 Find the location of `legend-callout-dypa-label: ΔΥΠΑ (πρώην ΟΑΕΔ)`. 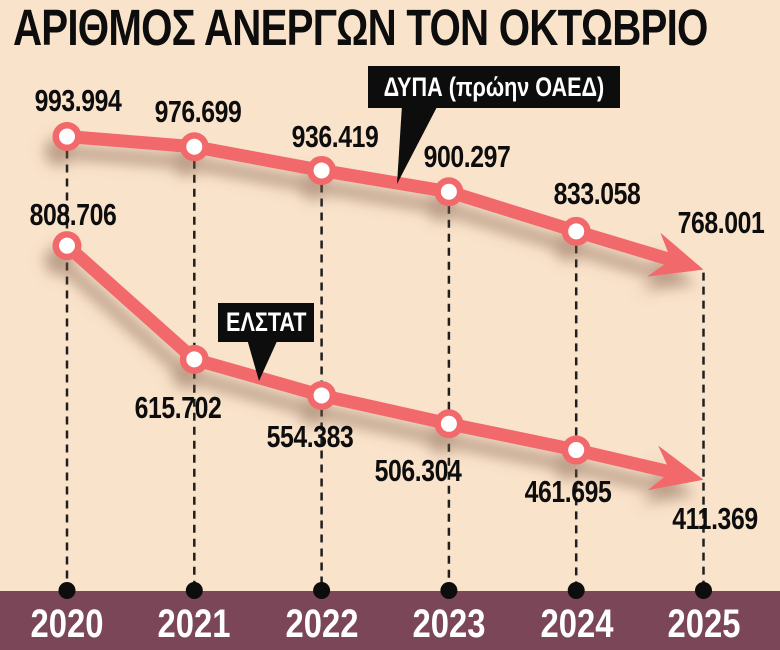

legend-callout-dypa-label: ΔΥΠΑ (πρώην ΟΑΕΔ) is located at coordinates (494, 86).